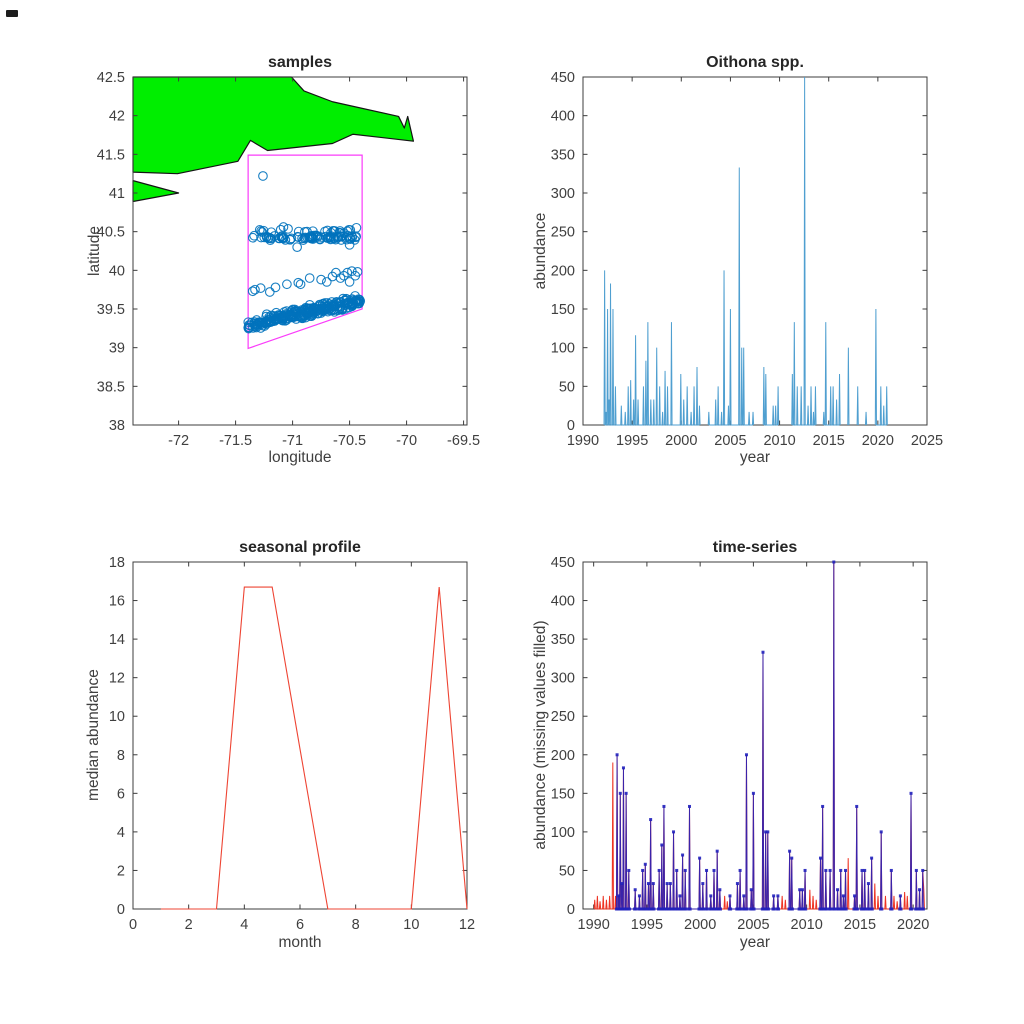 This screenshot has height=1024, width=1024. What do you see at coordinates (300, 457) in the screenshot?
I see `samples-xlabel: longitude` at bounding box center [300, 457].